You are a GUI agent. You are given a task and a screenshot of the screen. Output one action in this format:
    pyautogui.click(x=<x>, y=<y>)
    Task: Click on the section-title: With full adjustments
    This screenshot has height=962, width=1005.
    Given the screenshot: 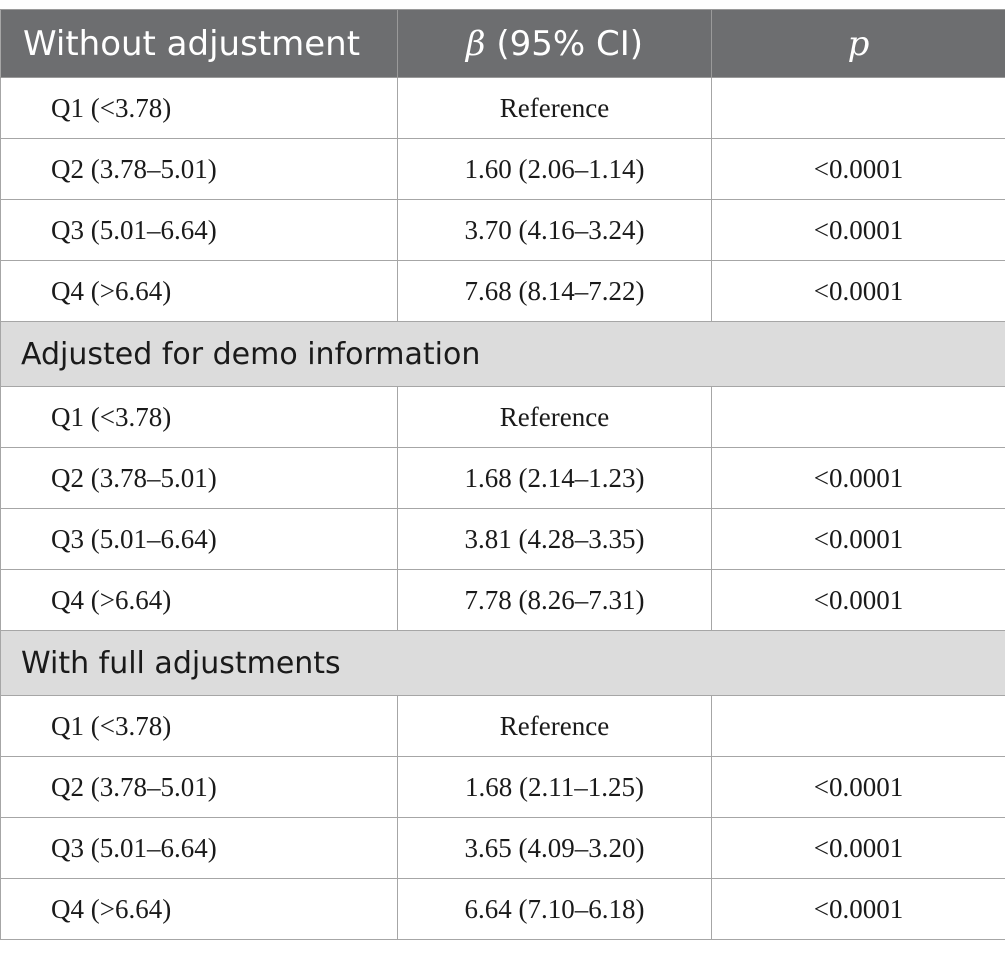 What is the action you would take?
    pyautogui.click(x=502, y=663)
    